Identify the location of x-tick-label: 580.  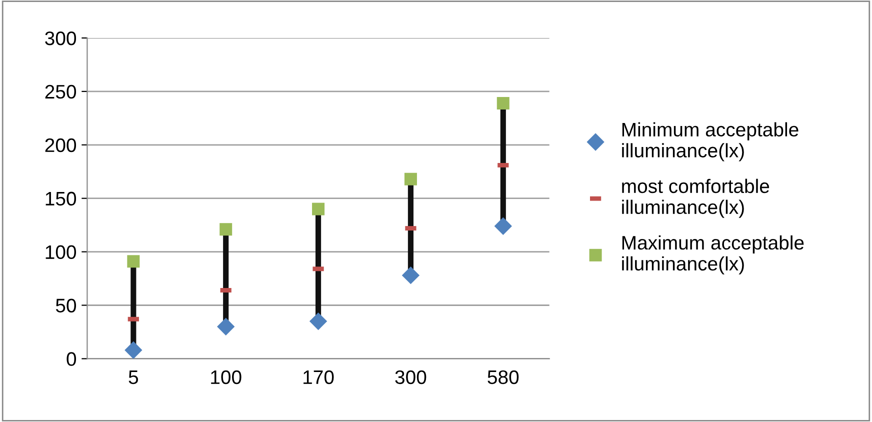
(503, 377).